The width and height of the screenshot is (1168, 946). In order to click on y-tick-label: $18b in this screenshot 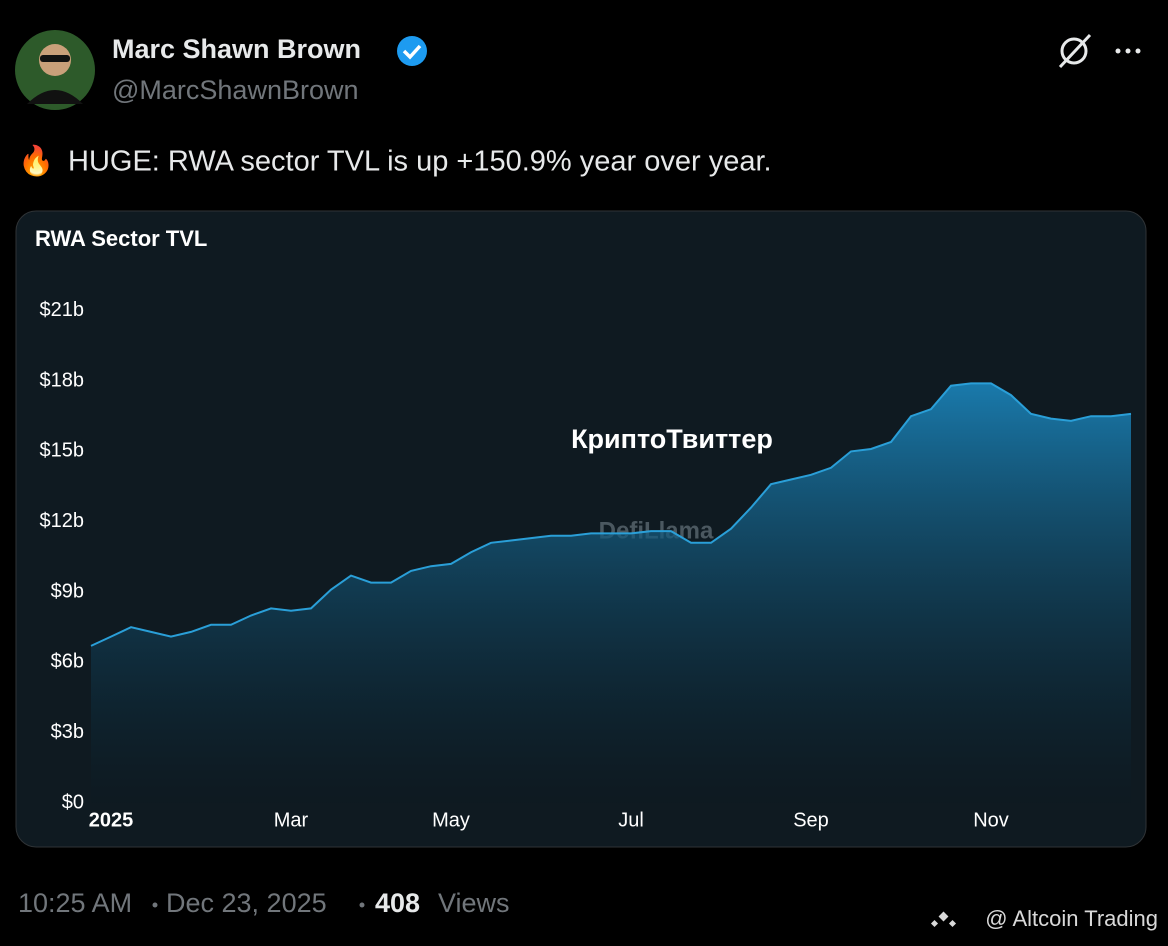, I will do `click(62, 380)`.